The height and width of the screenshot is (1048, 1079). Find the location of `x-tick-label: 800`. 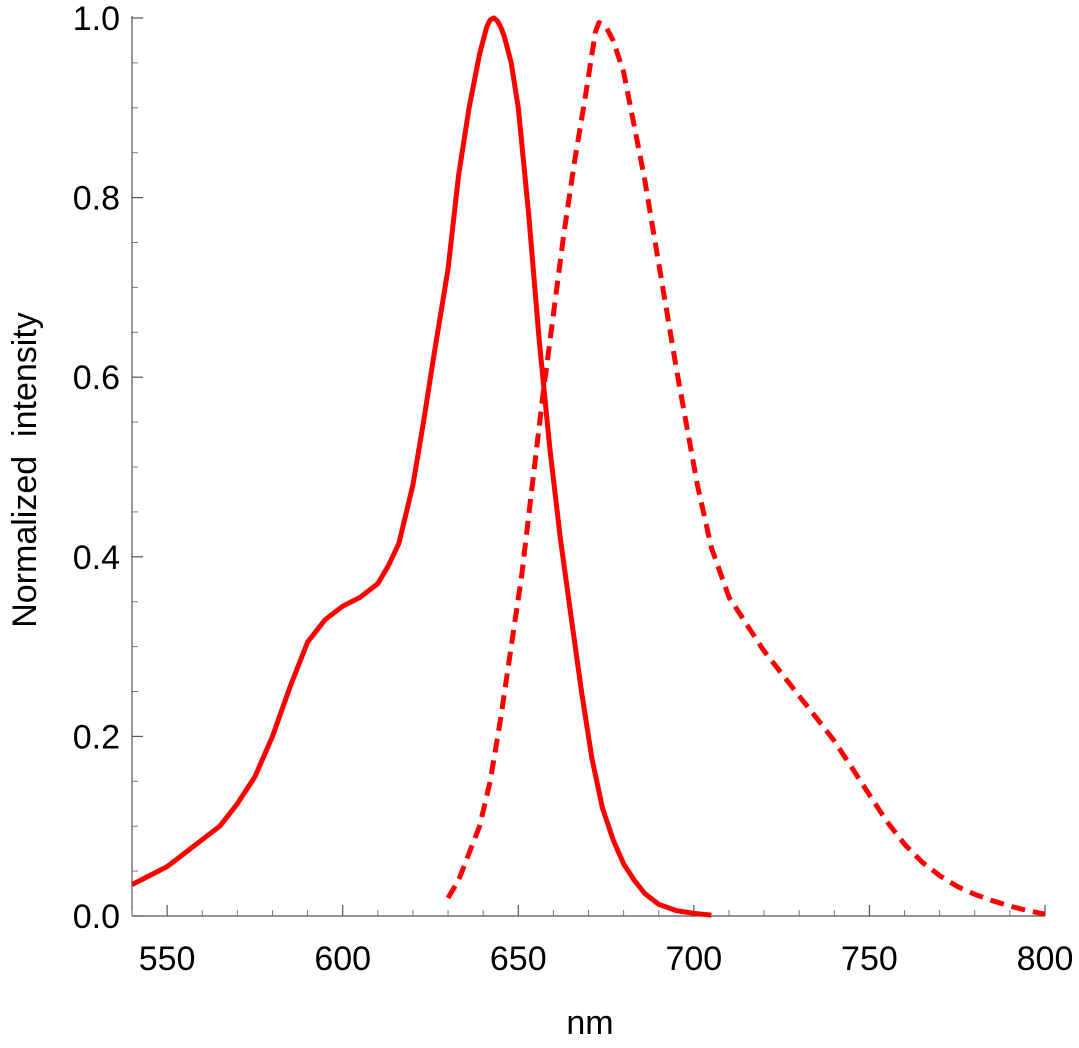

x-tick-label: 800 is located at coordinates (1045, 959).